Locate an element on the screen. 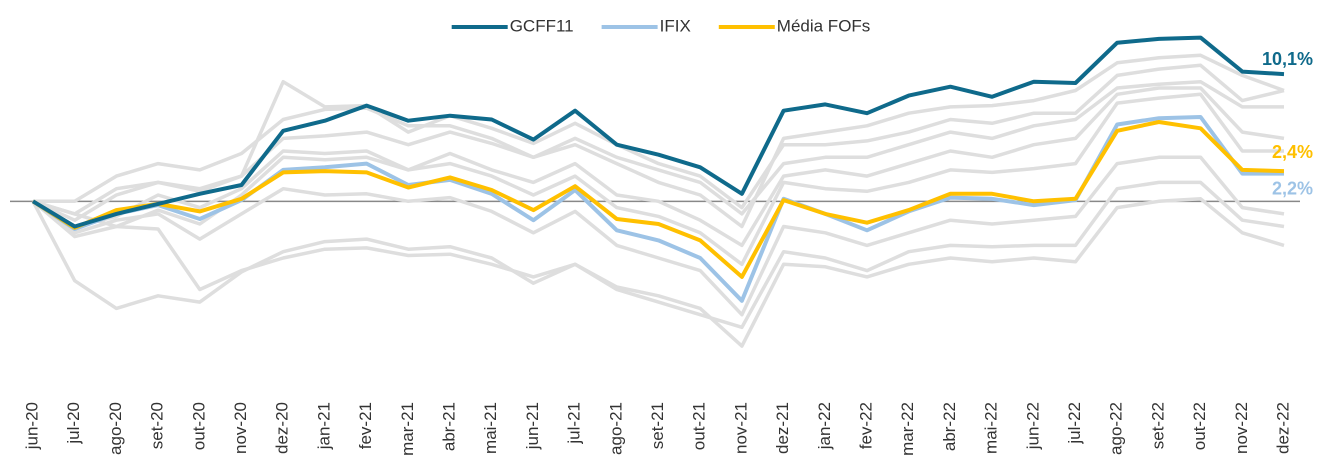 The height and width of the screenshot is (476, 1324). x-tick-label: abr-21 is located at coordinates (448, 426).